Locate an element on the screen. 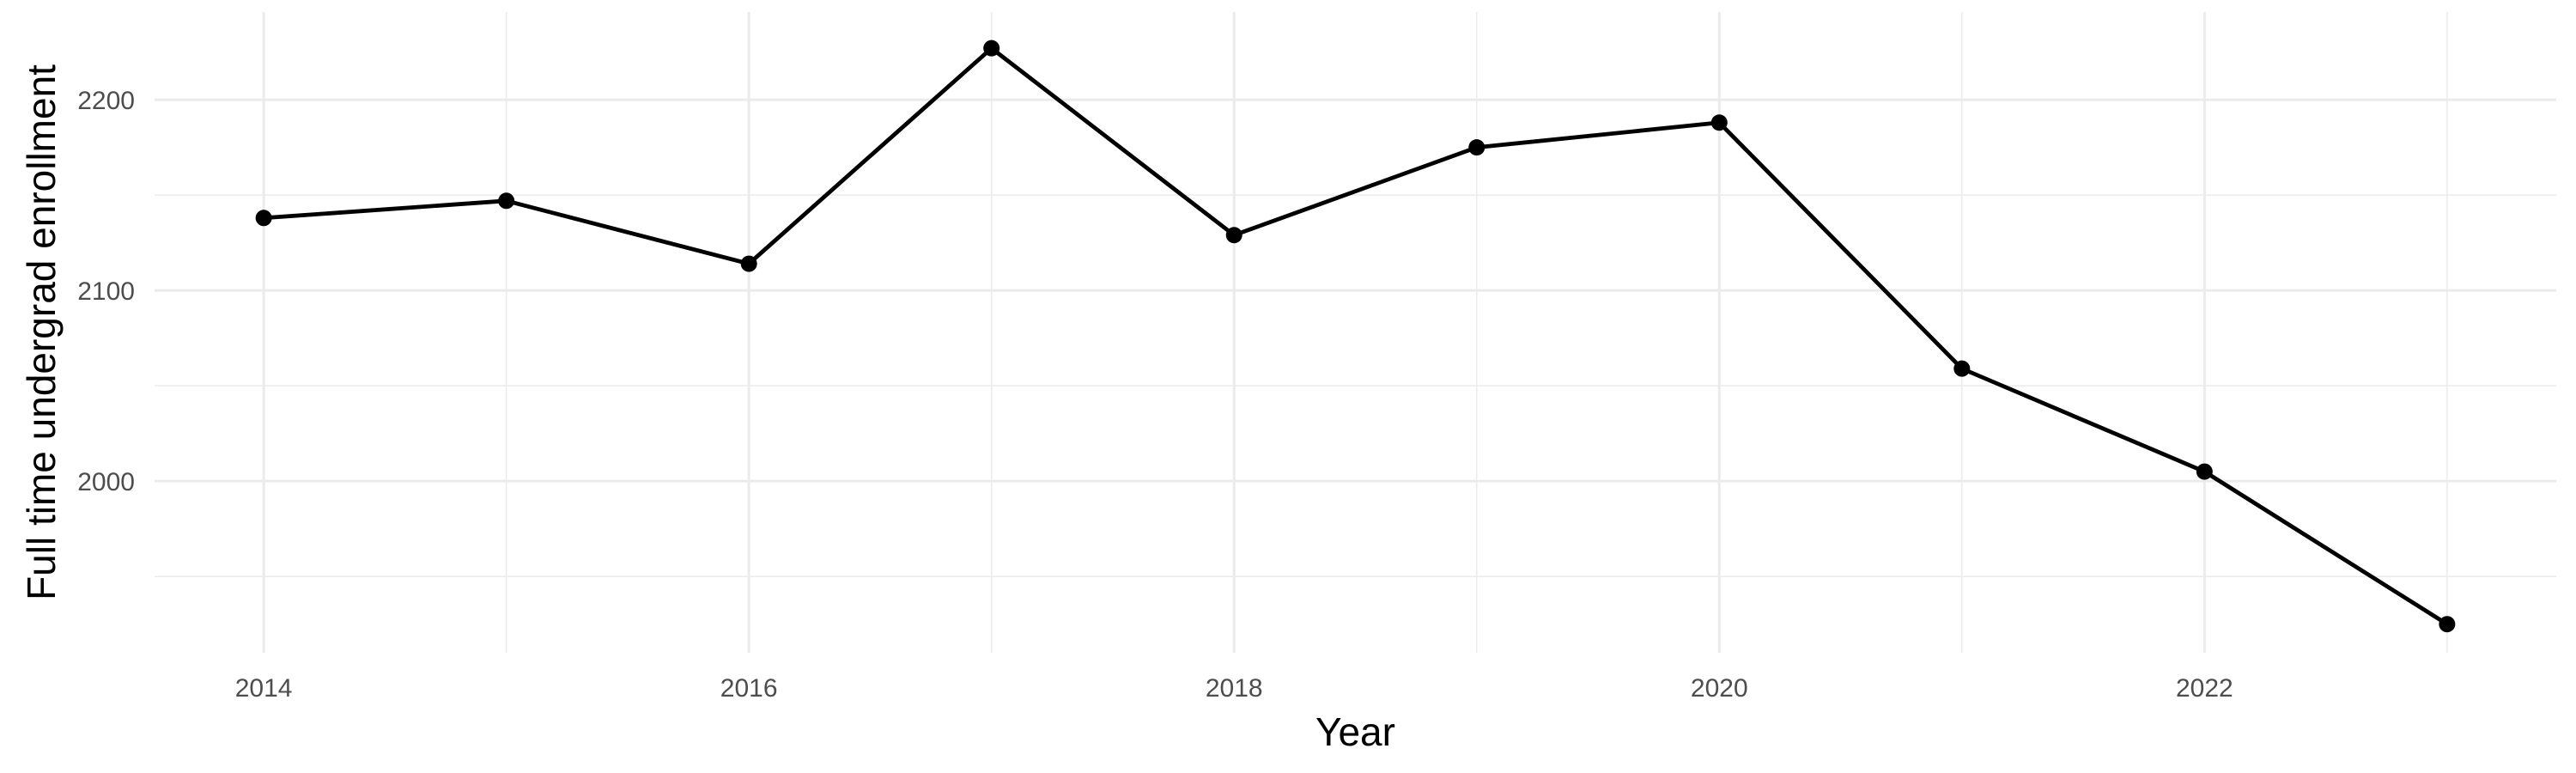  y-tick-label: 2100 is located at coordinates (106, 291).